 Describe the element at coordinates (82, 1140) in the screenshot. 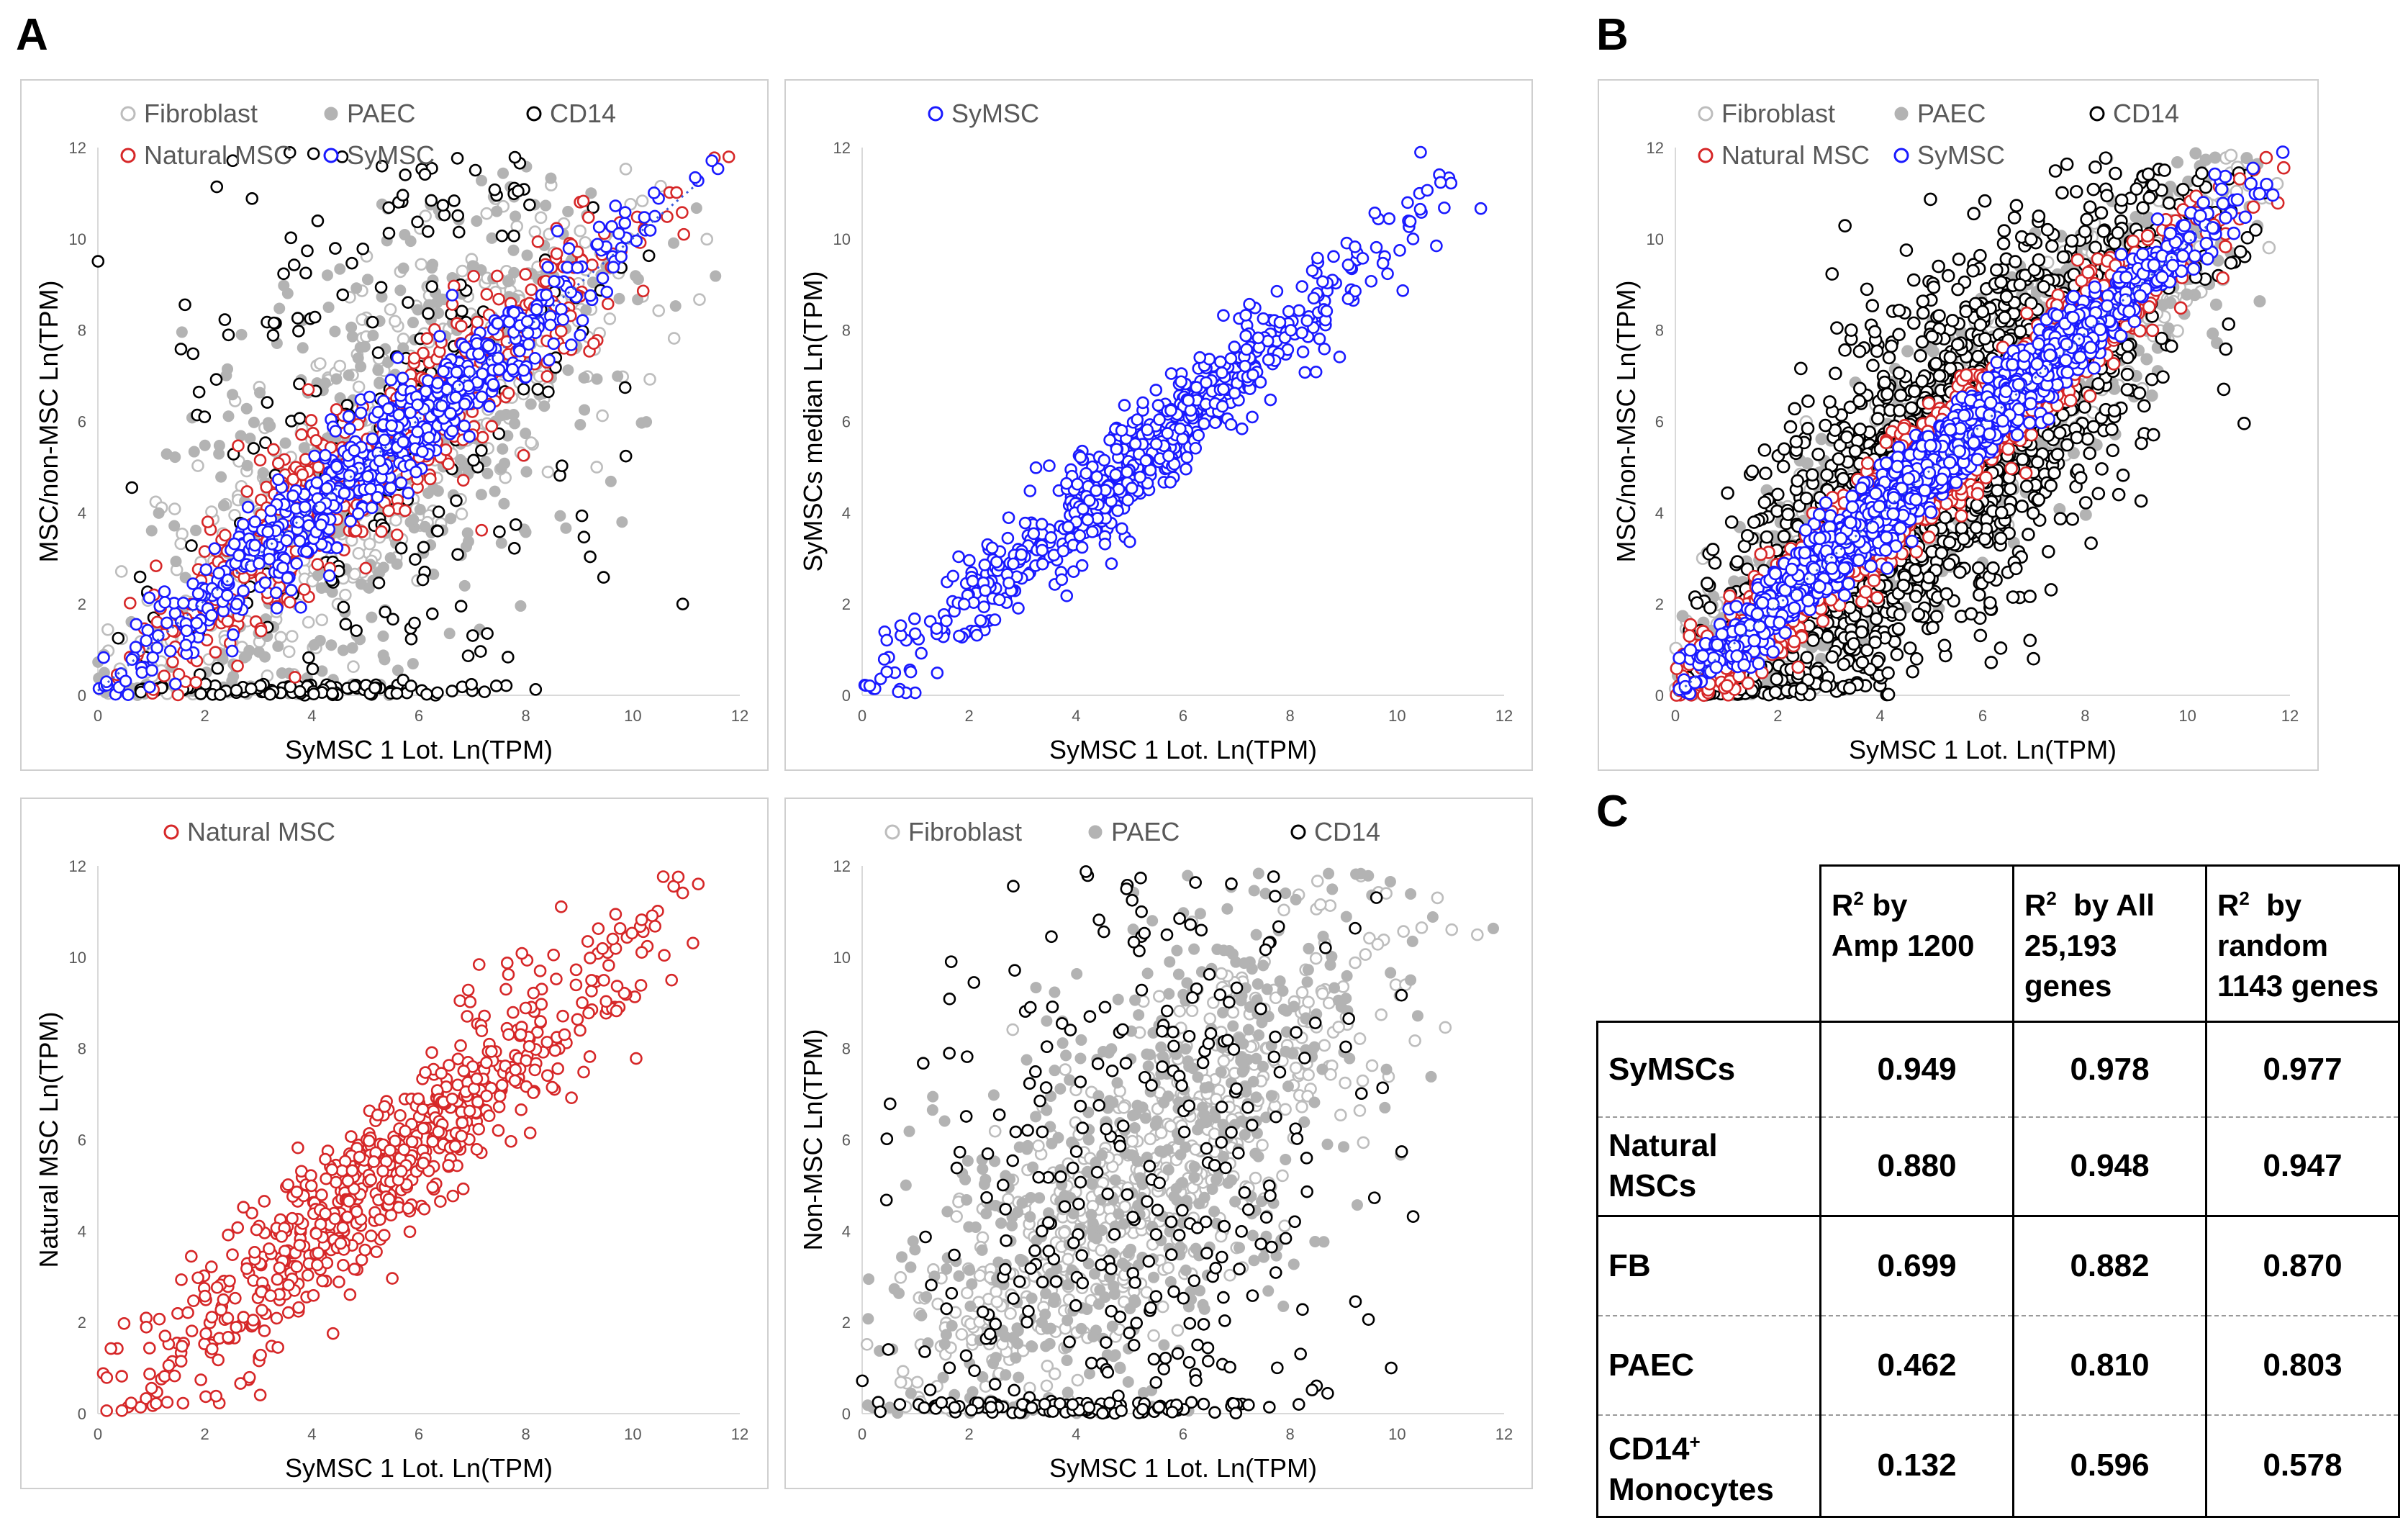

I see `y-tick-label: 6` at that location.